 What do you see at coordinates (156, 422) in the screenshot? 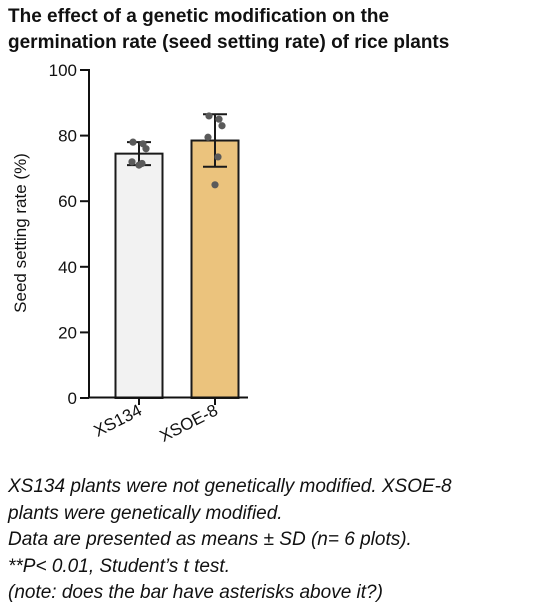
I see `x-tick-labels: XS134 XSOE-8` at bounding box center [156, 422].